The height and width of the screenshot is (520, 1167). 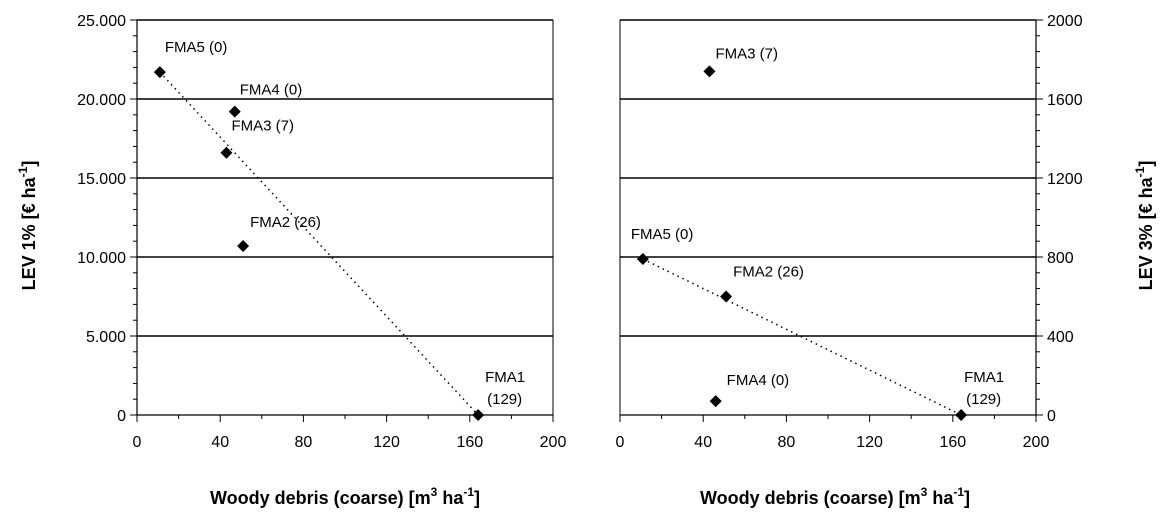 I want to click on y-tick-label: 10.000, so click(x=101, y=258).